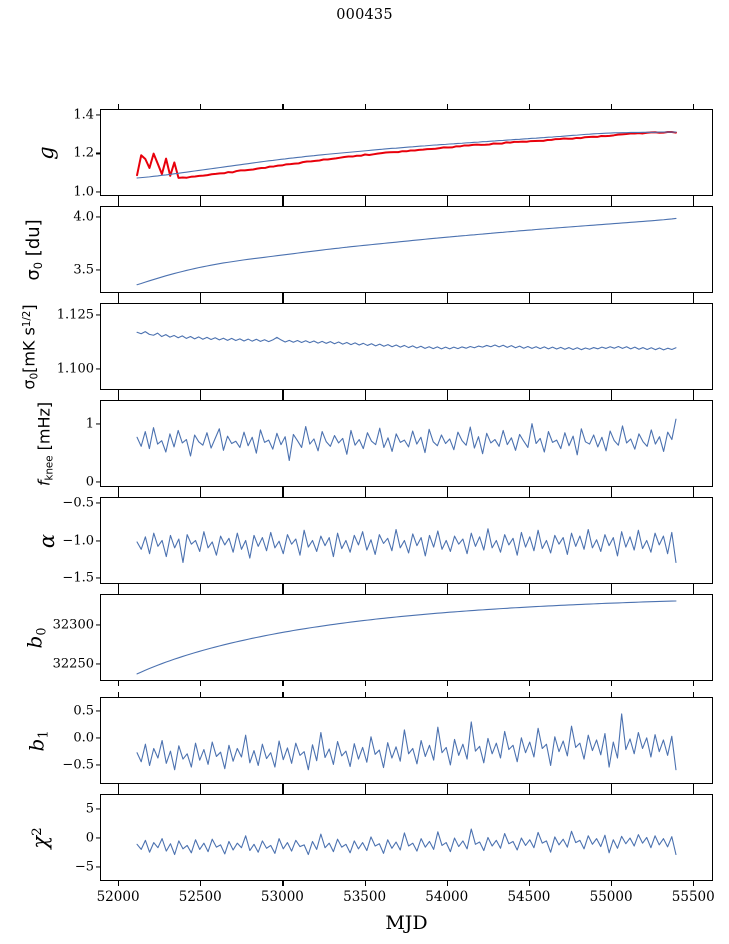  Describe the element at coordinates (83, 217) in the screenshot. I see `y-tick-label: 4.0` at that location.